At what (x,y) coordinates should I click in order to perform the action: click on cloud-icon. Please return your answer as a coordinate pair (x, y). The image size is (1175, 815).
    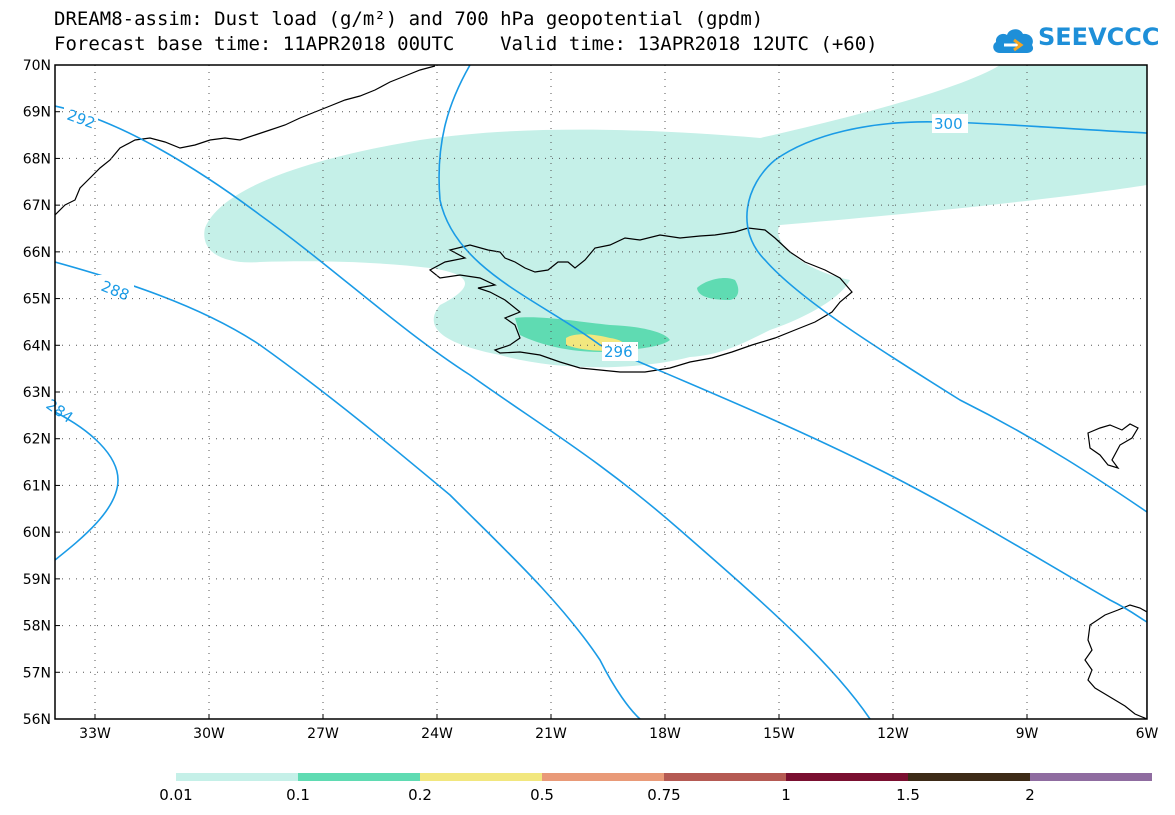
    Looking at the image, I should click on (1013, 41).